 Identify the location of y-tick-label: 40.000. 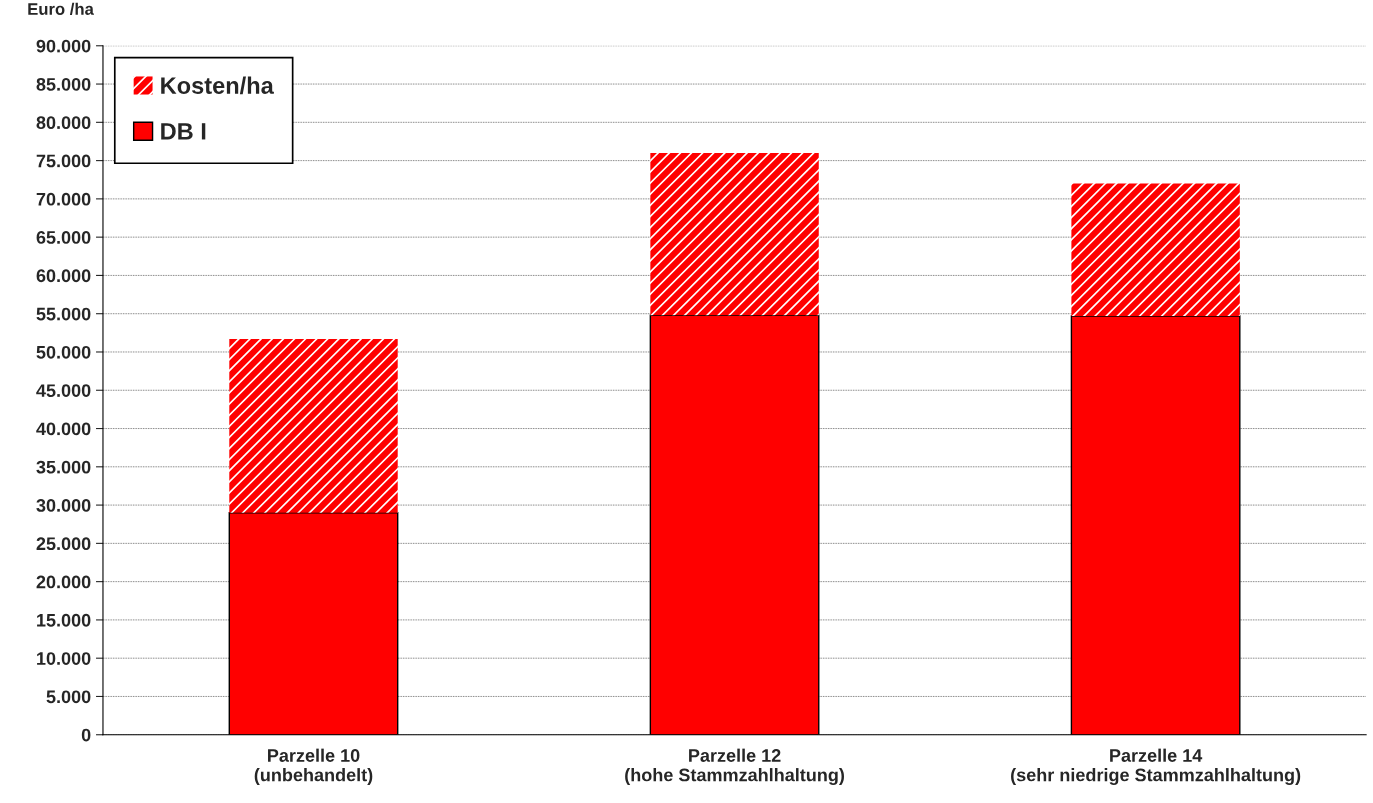
(63, 429).